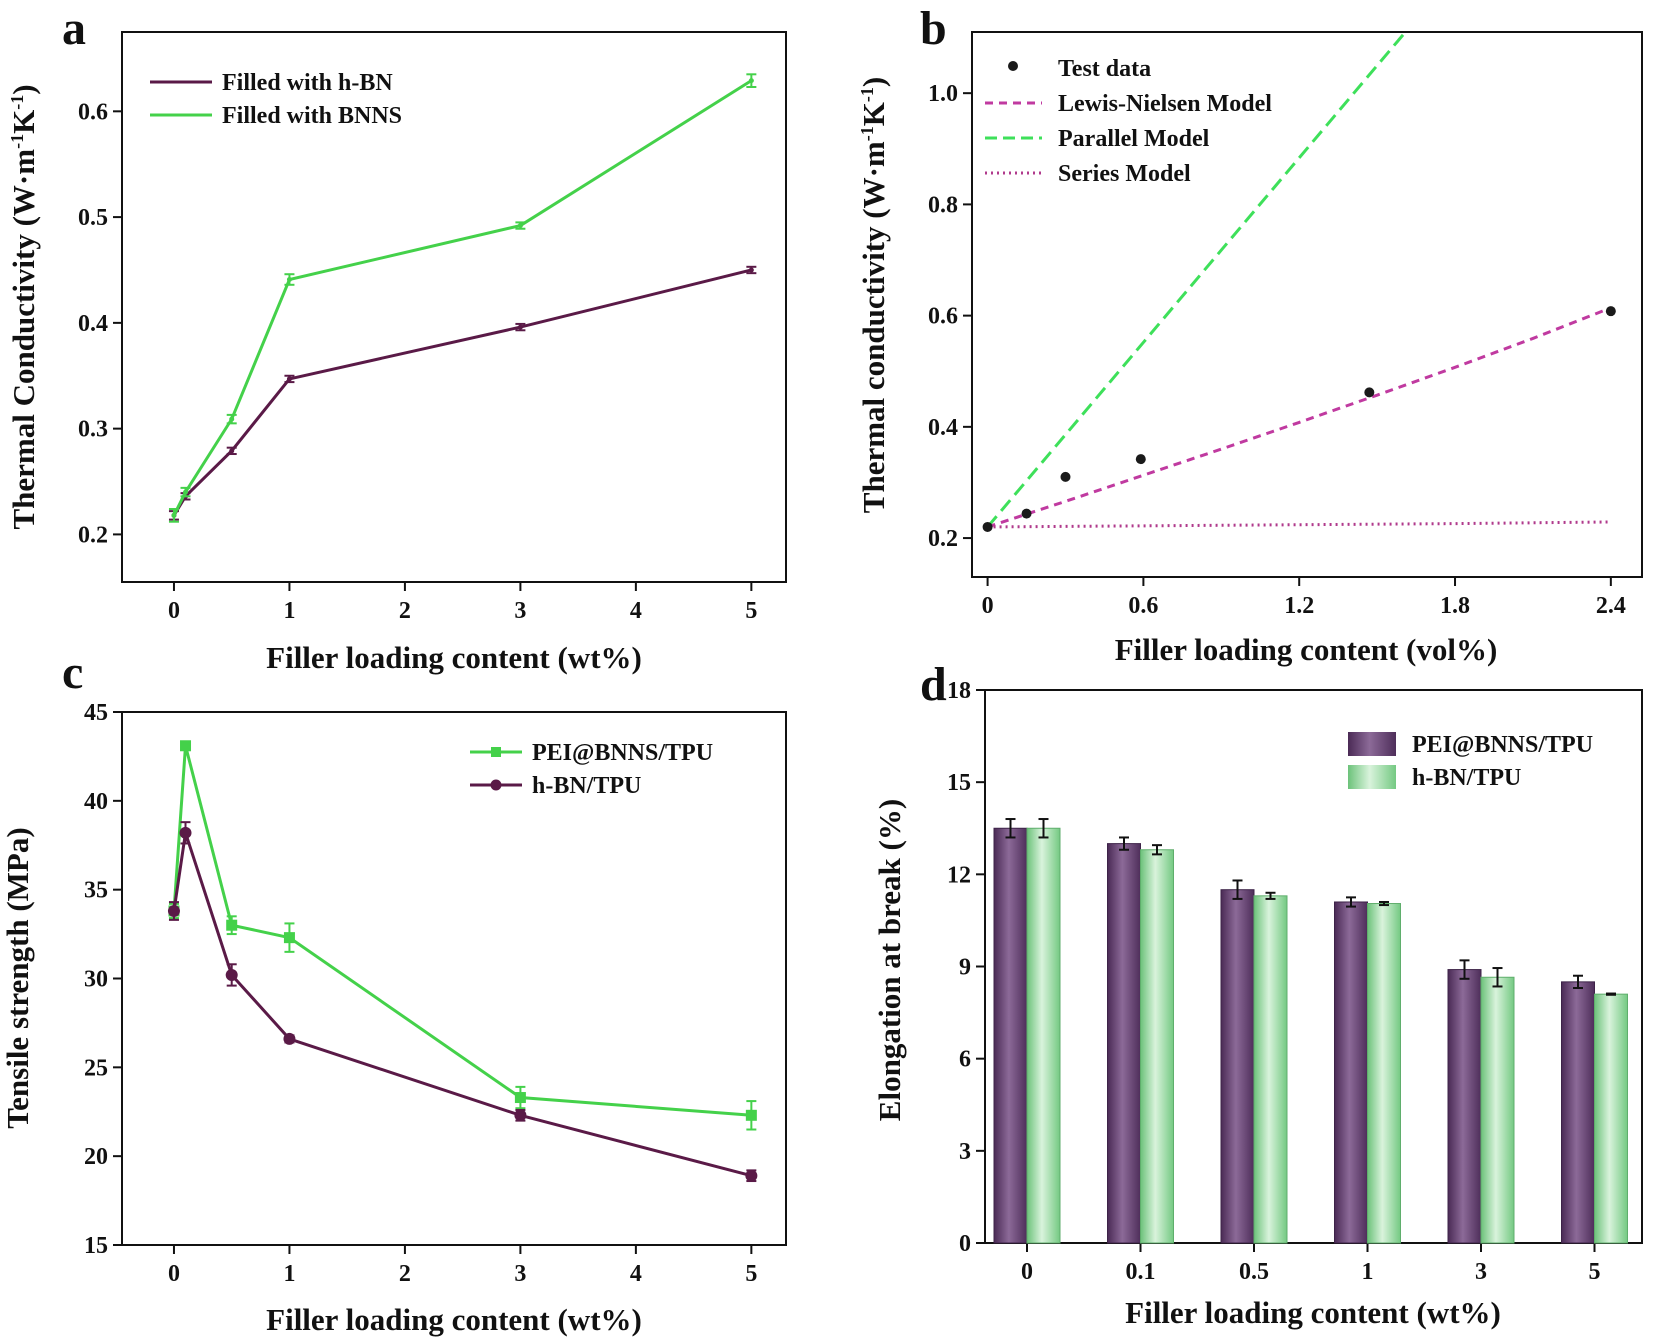 The height and width of the screenshot is (1342, 1654). What do you see at coordinates (965, 968) in the screenshot?
I see `y-tick-label: 9` at bounding box center [965, 968].